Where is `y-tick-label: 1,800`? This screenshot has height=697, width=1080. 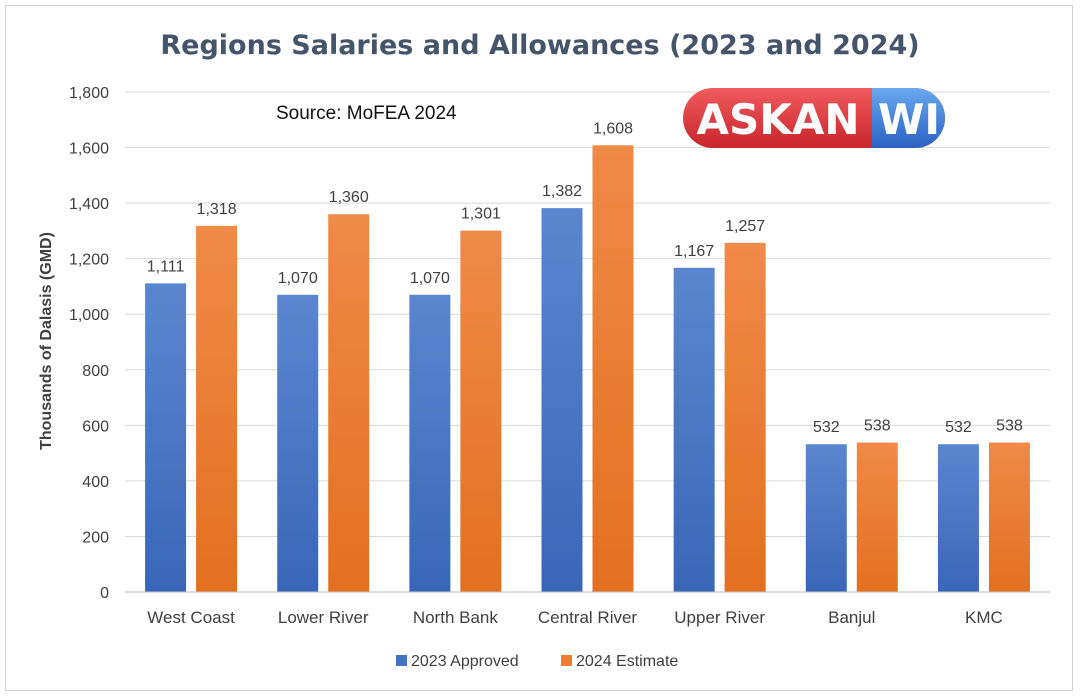
y-tick-label: 1,800 is located at coordinates (89, 93).